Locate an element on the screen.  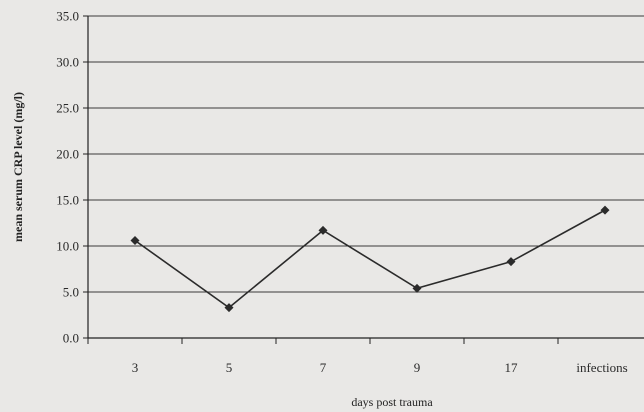
x-tick-label: 3 is located at coordinates (135, 367).